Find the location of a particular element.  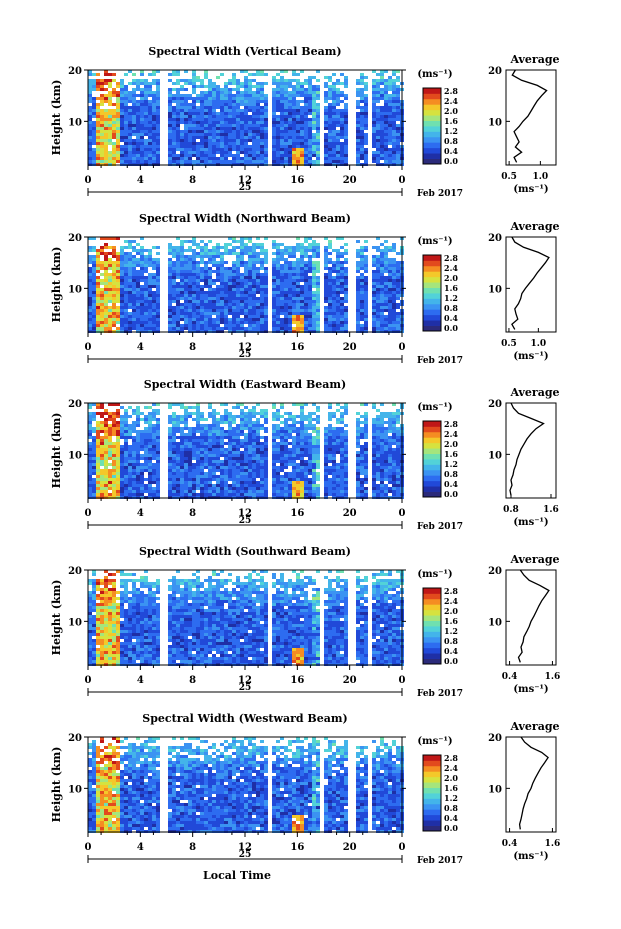

average-x-label: (ms⁻¹) is located at coordinates (530, 356).